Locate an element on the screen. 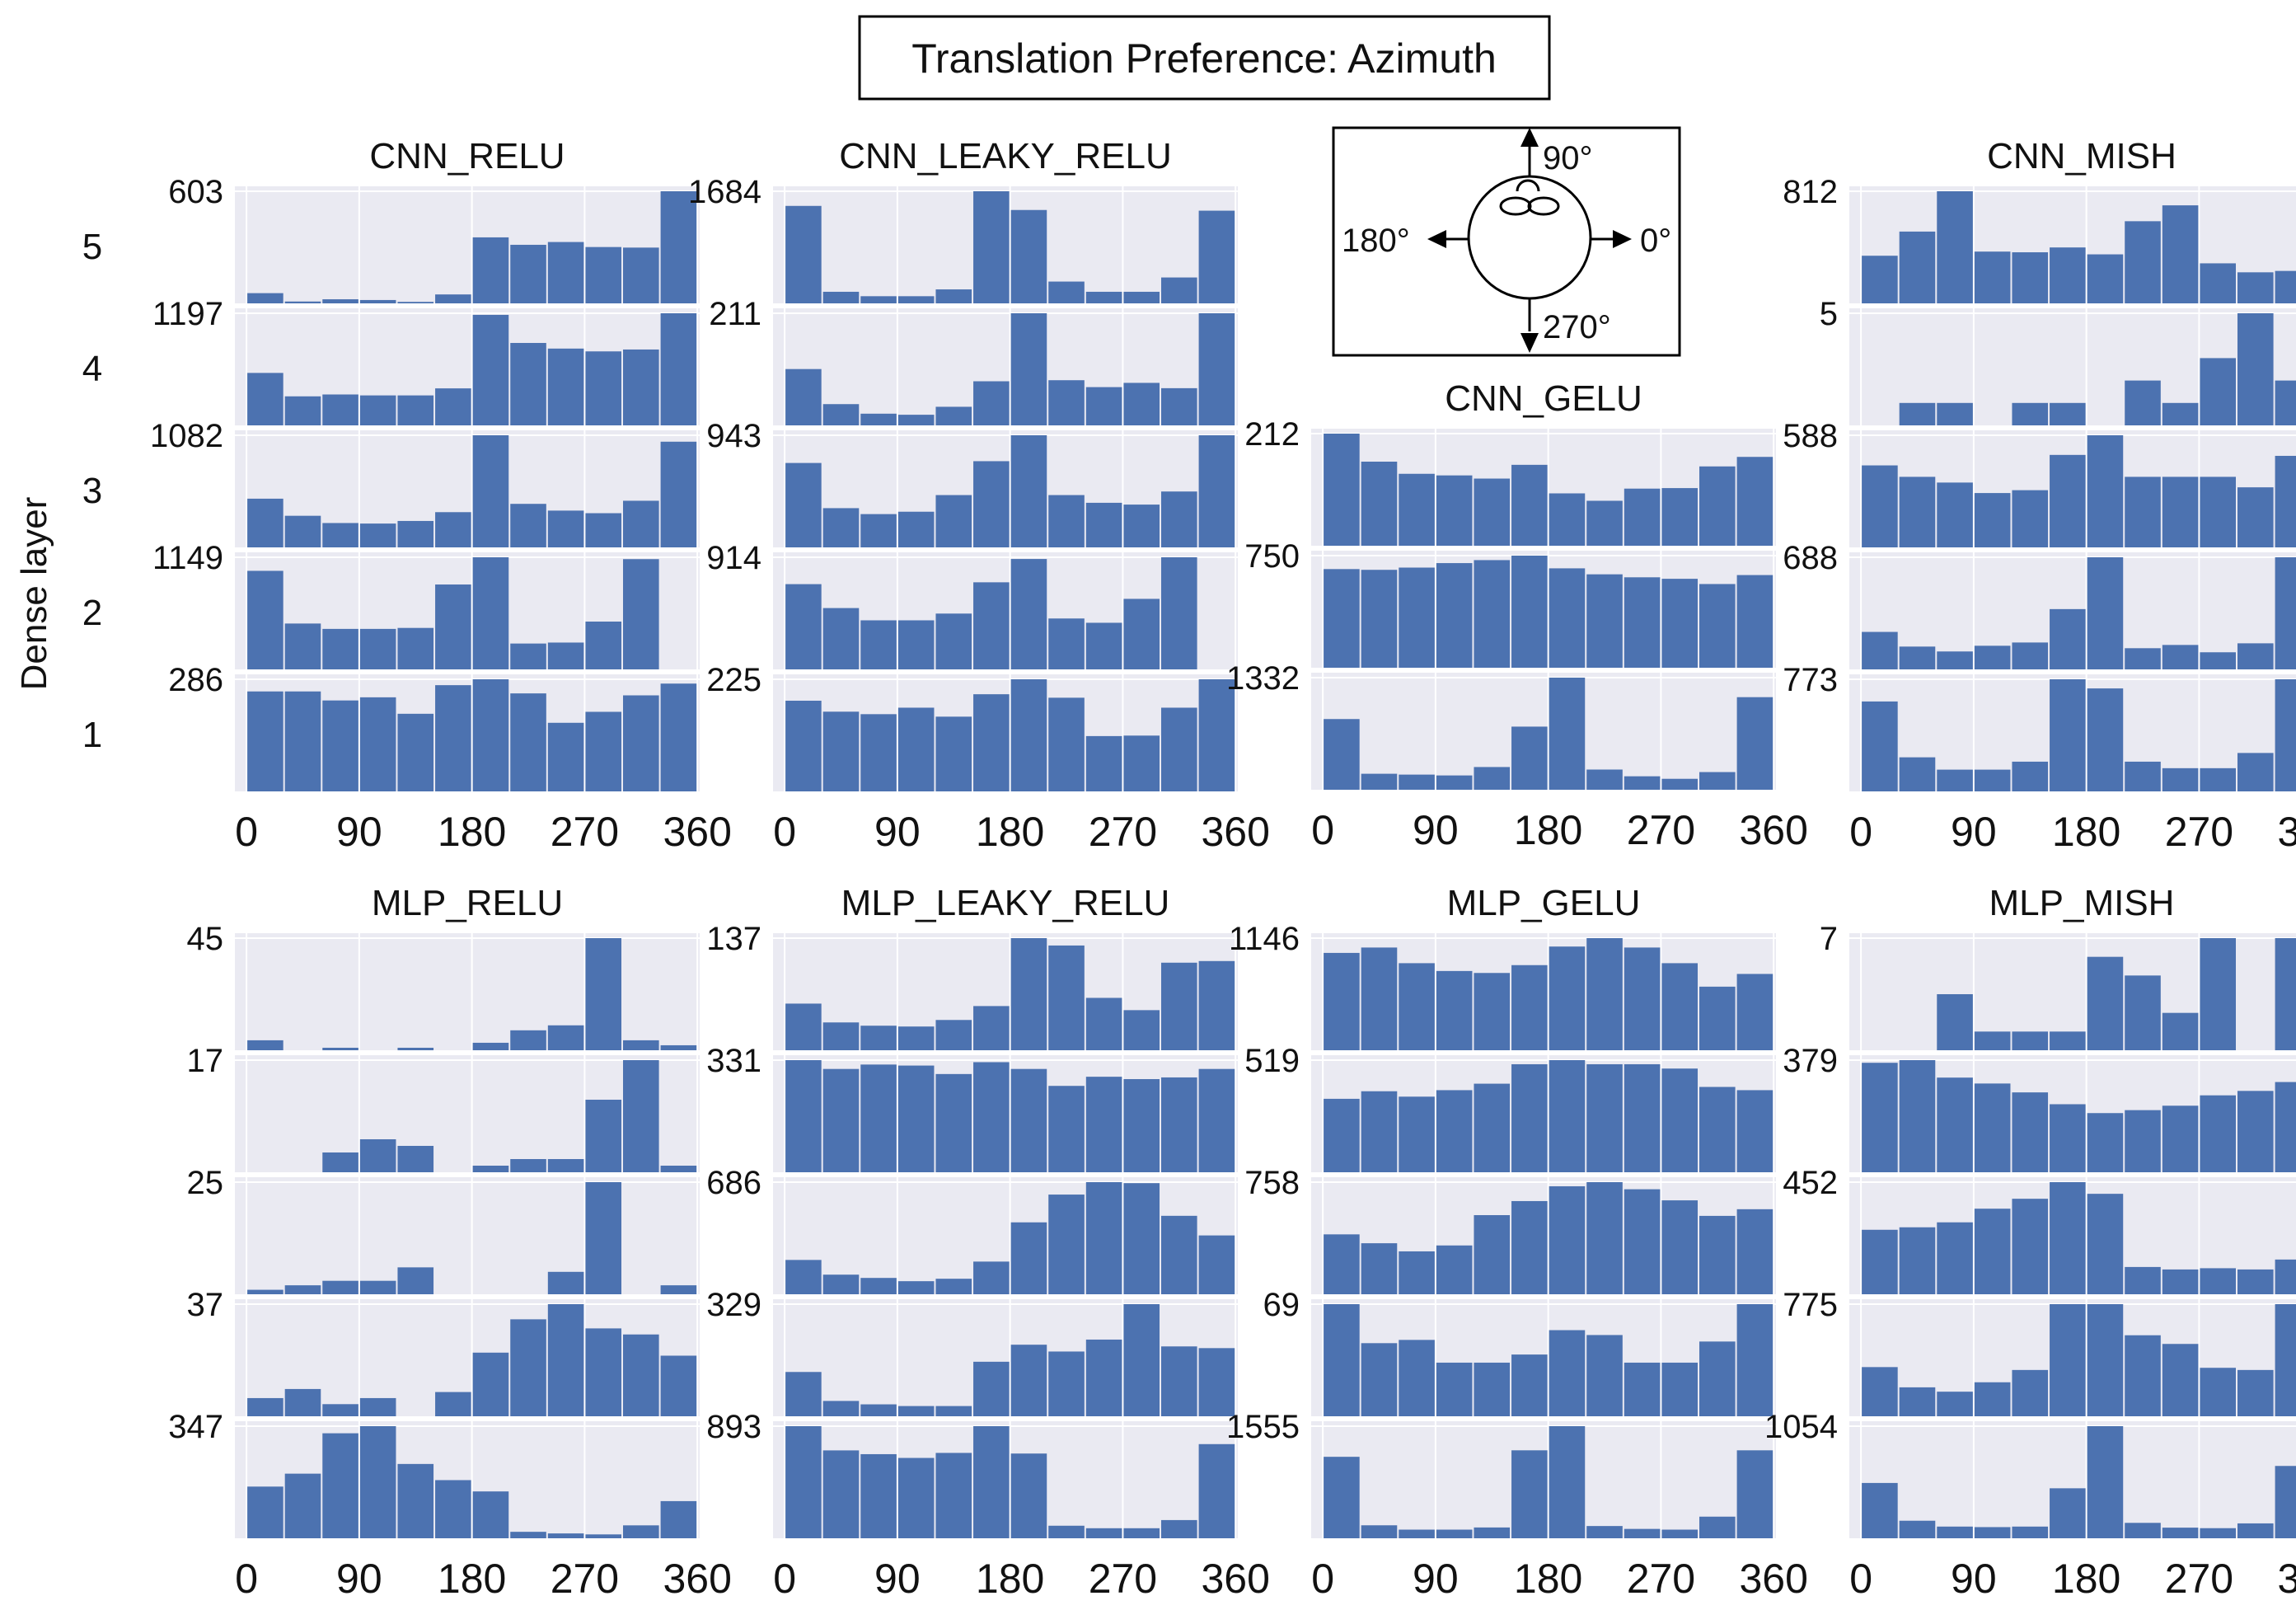  subplot-background is located at coordinates (467, 245).